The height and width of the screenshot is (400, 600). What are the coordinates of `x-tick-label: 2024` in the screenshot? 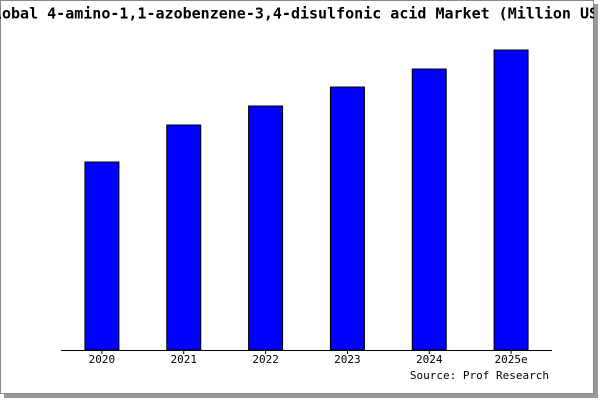 It's located at (429, 359).